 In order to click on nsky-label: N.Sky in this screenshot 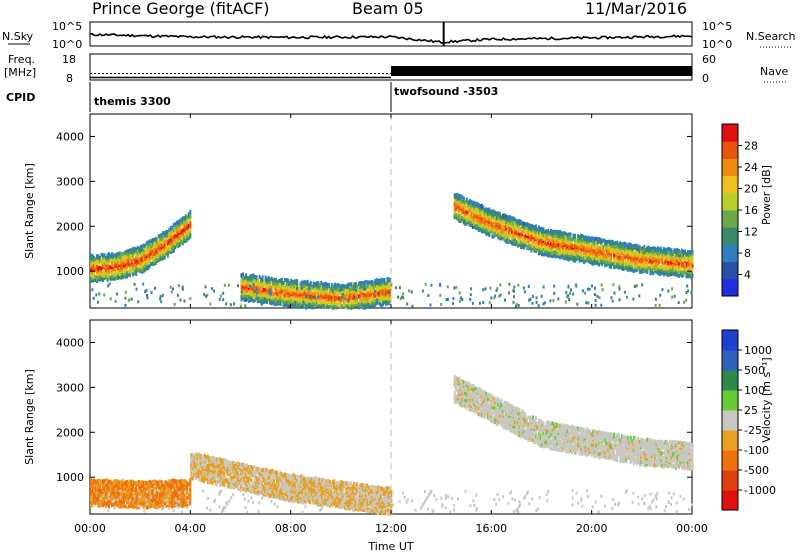, I will do `click(18, 36)`.